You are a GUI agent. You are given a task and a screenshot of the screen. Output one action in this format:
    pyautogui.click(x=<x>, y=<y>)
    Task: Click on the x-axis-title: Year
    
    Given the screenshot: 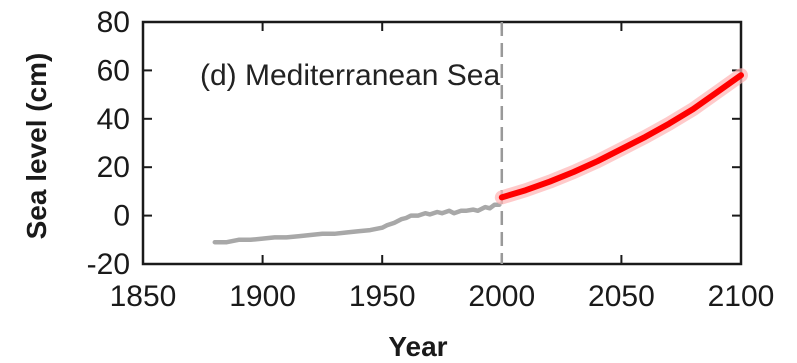 What is the action you would take?
    pyautogui.click(x=417, y=346)
    